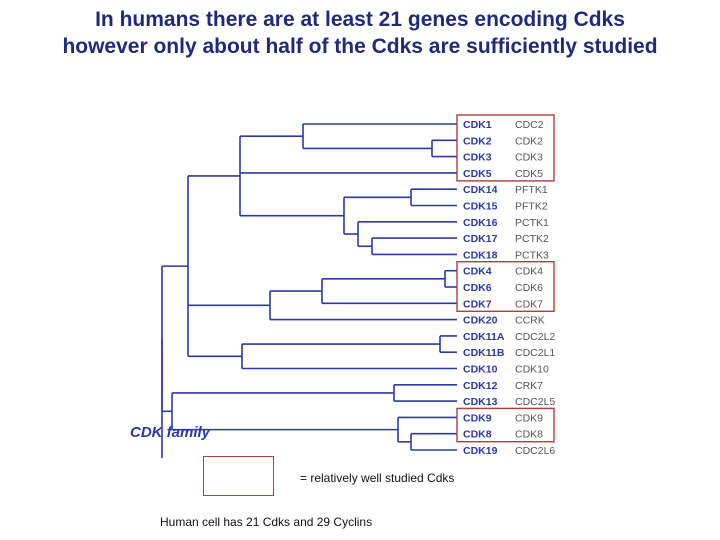  I want to click on cdk-name-label: CDK17, so click(480, 239).